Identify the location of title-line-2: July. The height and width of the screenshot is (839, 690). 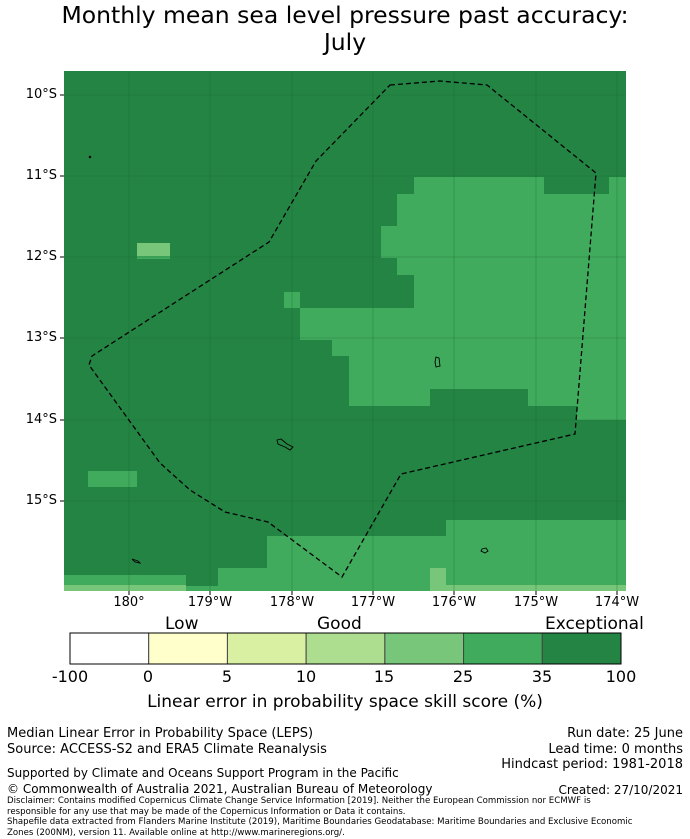
(345, 42).